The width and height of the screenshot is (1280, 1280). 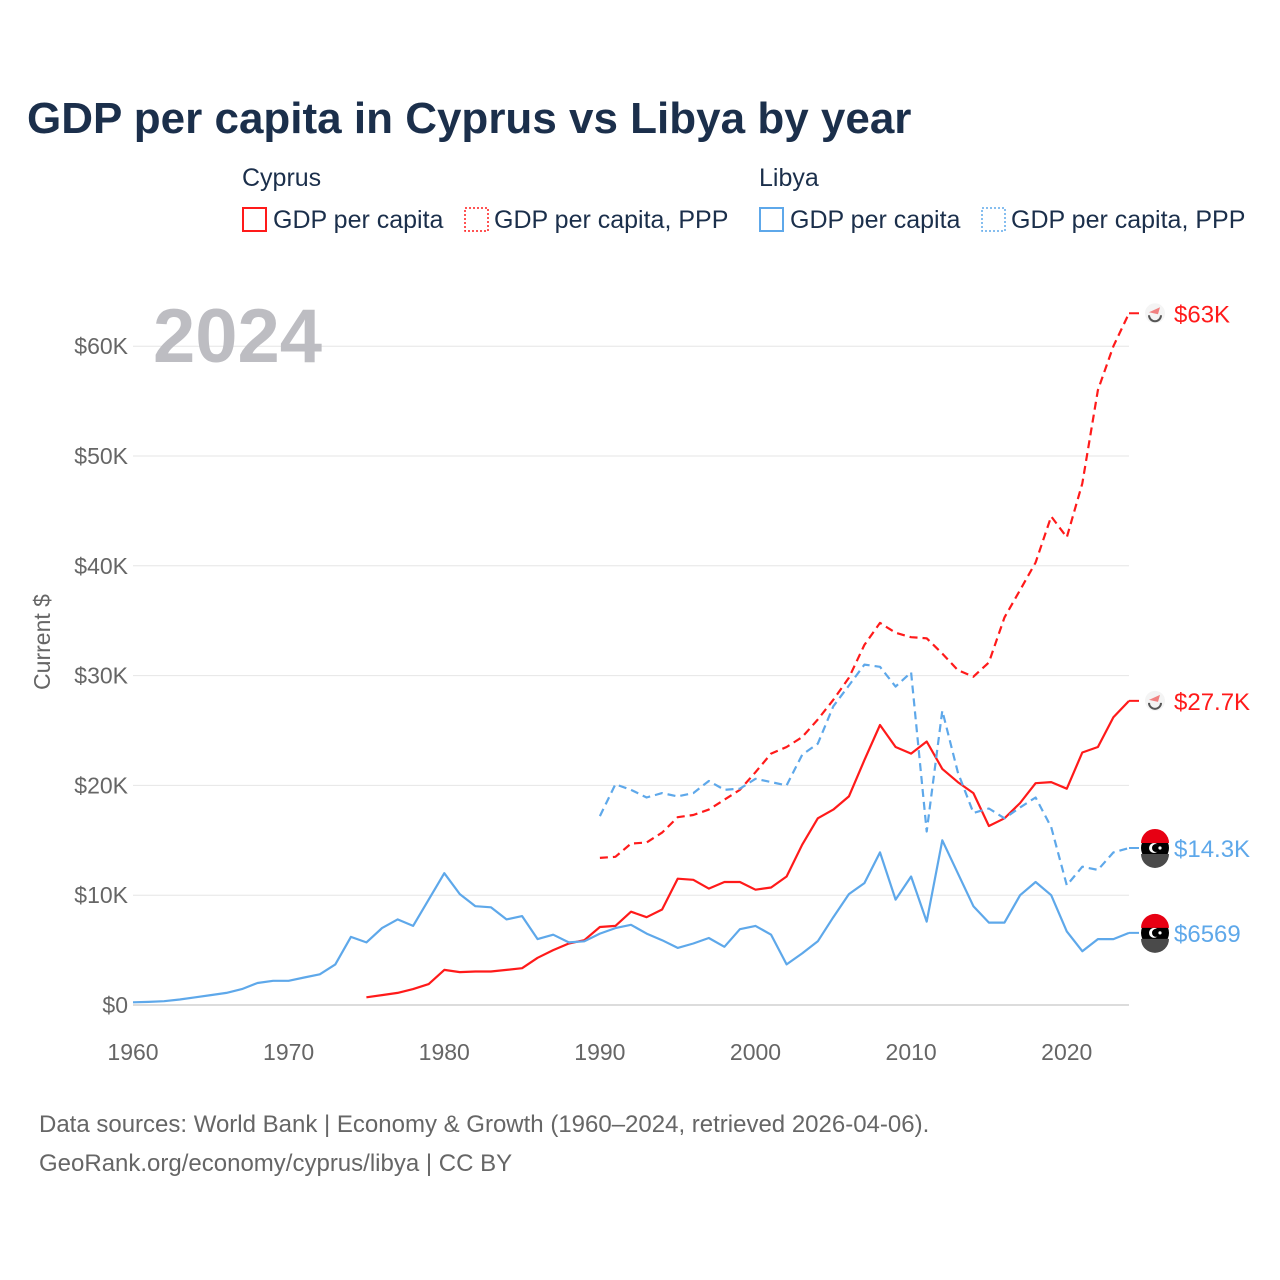 I want to click on y-tick-label: $10K, so click(x=101, y=895).